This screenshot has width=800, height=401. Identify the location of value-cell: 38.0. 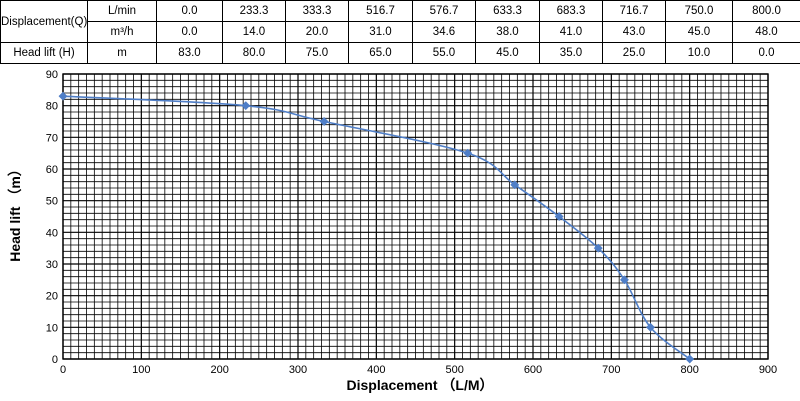
(507, 32).